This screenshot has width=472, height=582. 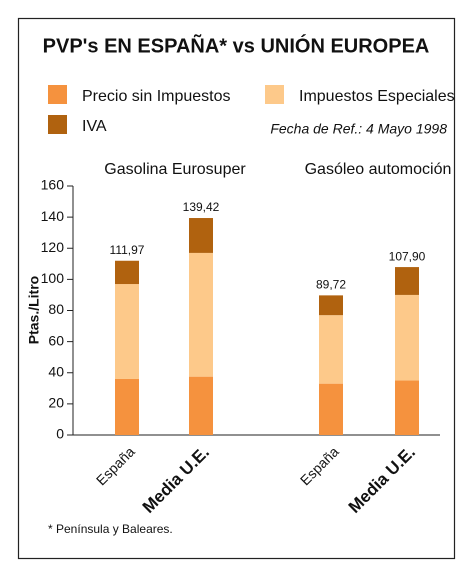 What do you see at coordinates (236, 45) in the screenshot?
I see `chart-title: PVP's EN ESPAÑA* vs UNIÓN EUROPEA` at bounding box center [236, 45].